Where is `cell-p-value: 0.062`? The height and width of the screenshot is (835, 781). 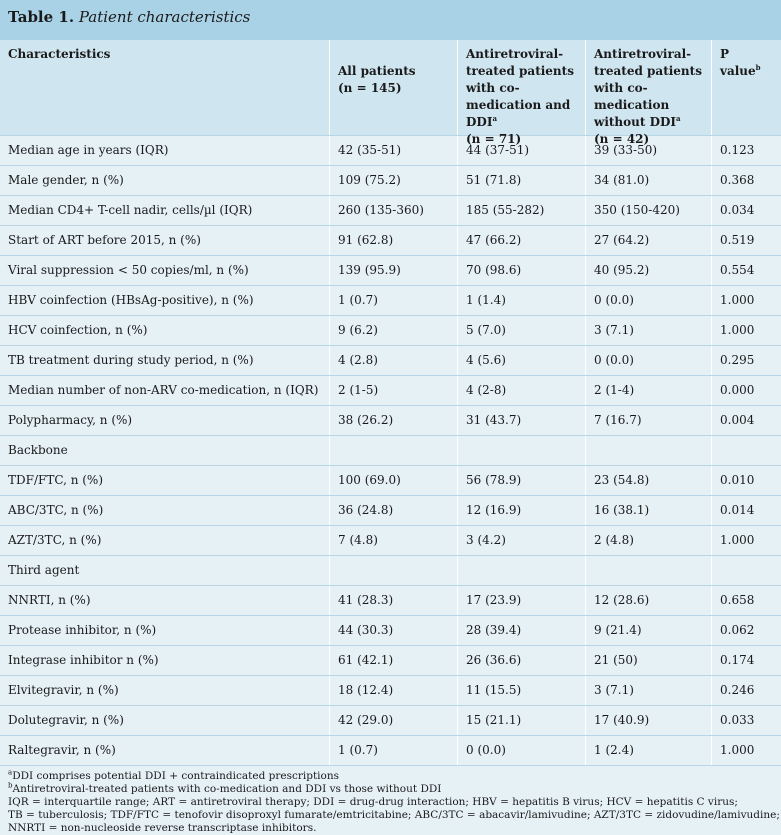
cell-p-value: 0.062 is located at coordinates (737, 630).